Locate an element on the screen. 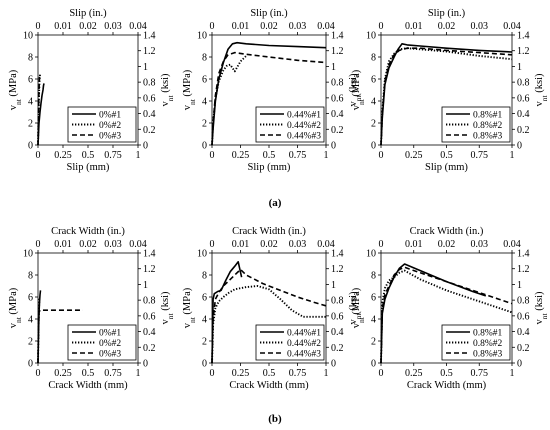  legend-label: 0%#3 is located at coordinates (110, 136).